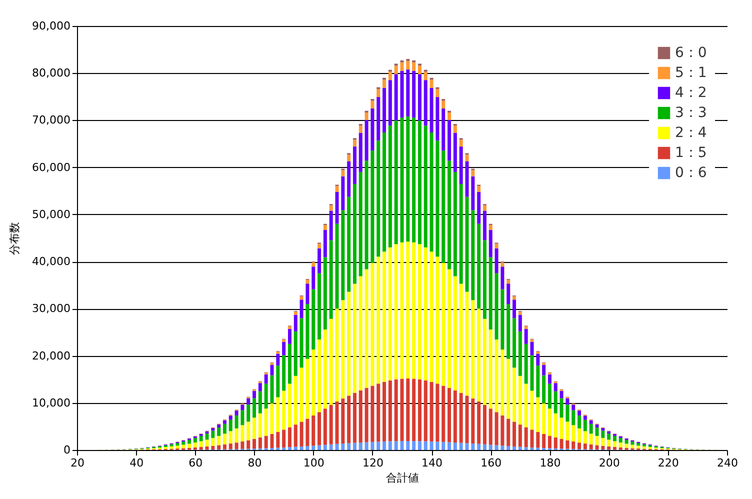 The image size is (752, 499). I want to click on legend-label: 5：1, so click(691, 73).